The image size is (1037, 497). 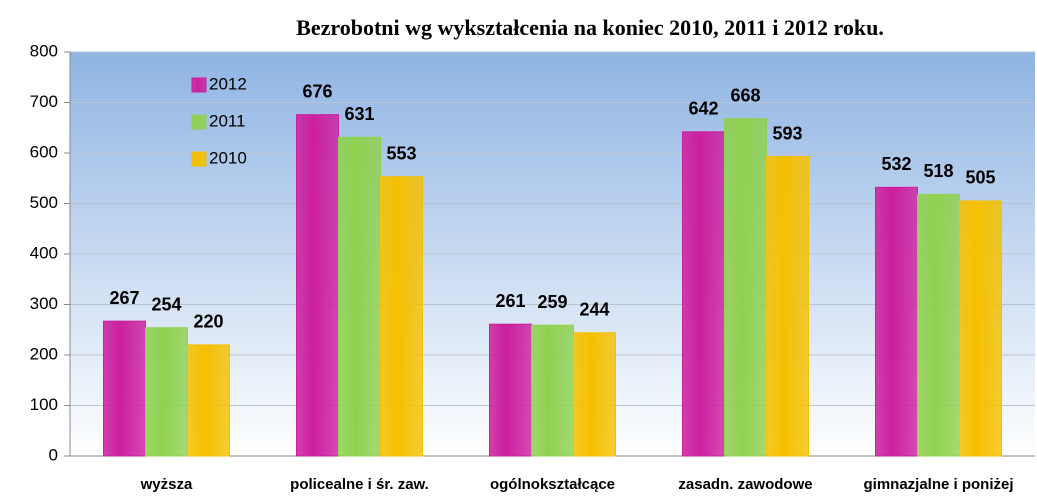 I want to click on y-tick-label: 0, so click(x=53, y=454).